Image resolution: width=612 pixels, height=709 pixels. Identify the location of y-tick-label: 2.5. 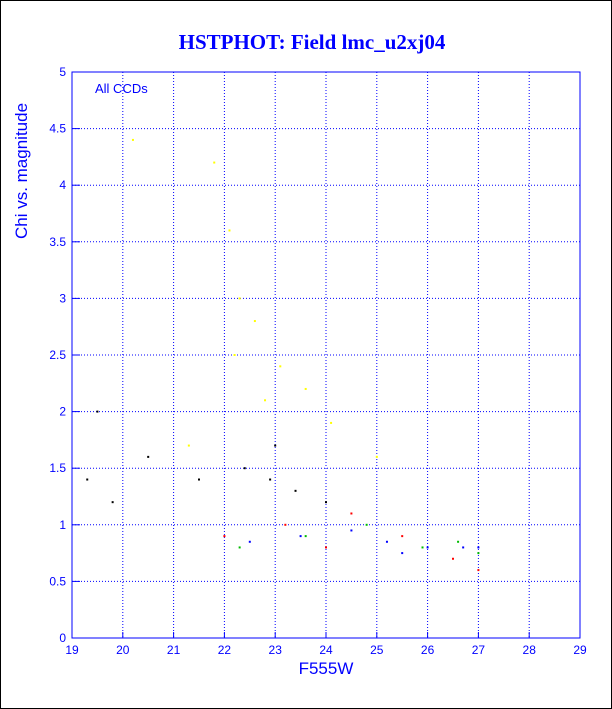
(57, 355).